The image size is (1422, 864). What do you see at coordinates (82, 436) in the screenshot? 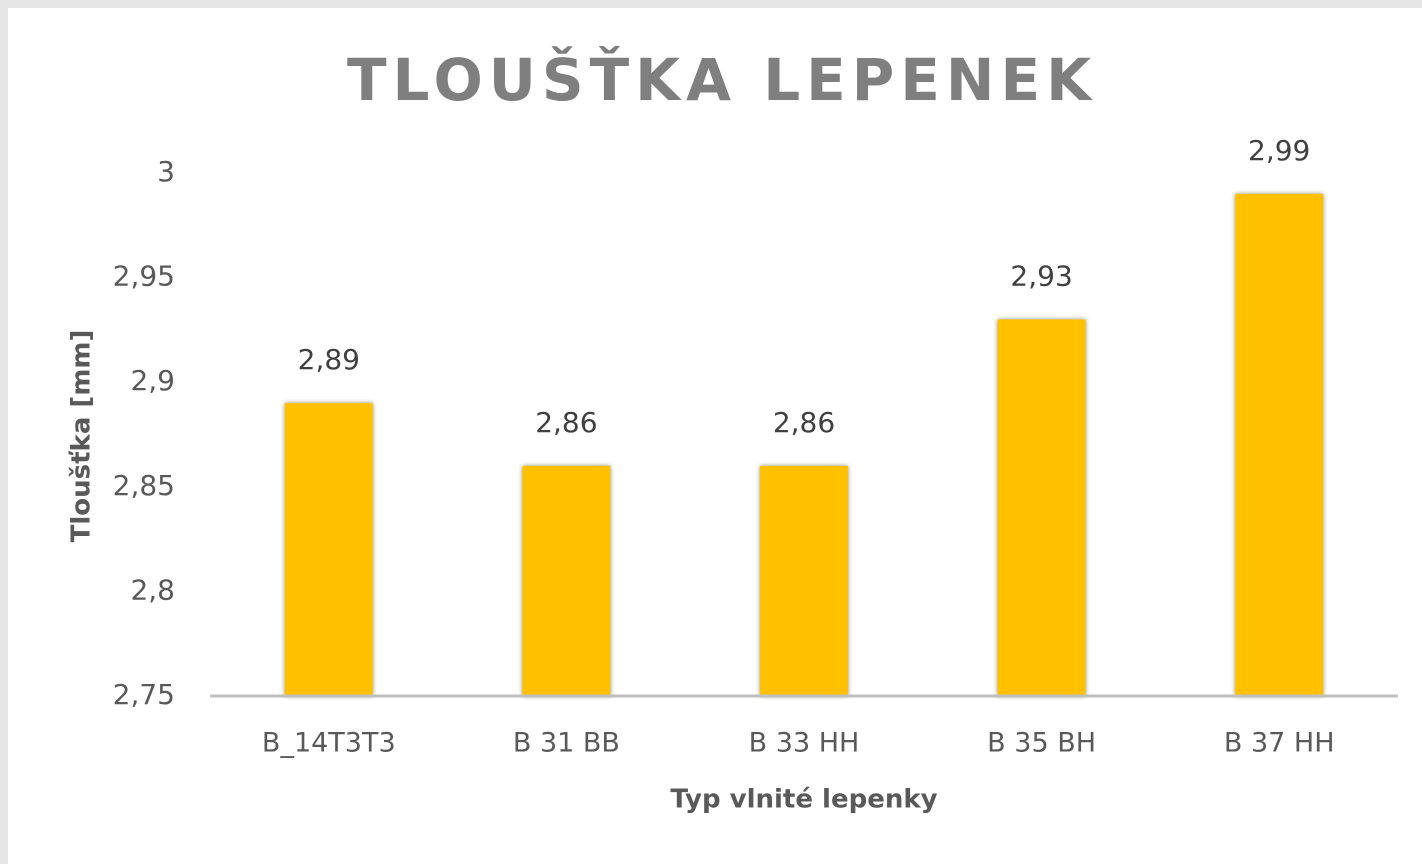
I see `y-axis-label: Tloušťka [mm]` at bounding box center [82, 436].